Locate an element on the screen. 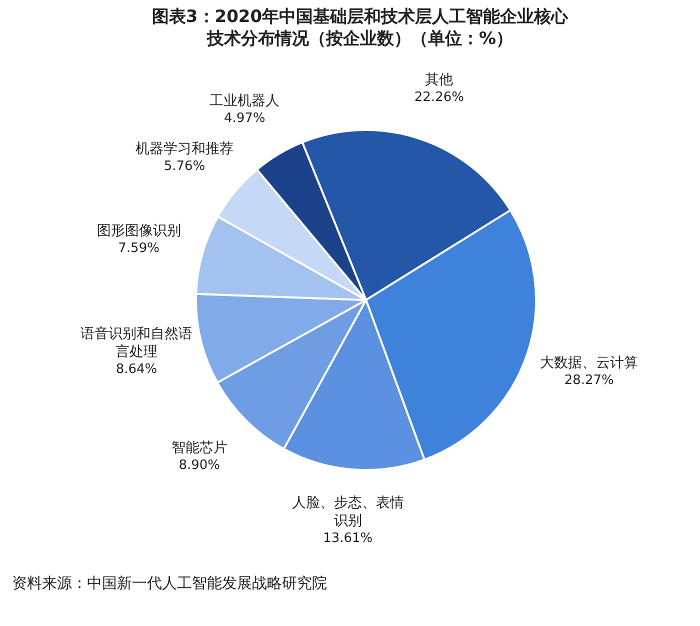 The image size is (700, 626). slice-label: 工业机器人 is located at coordinates (244, 101).